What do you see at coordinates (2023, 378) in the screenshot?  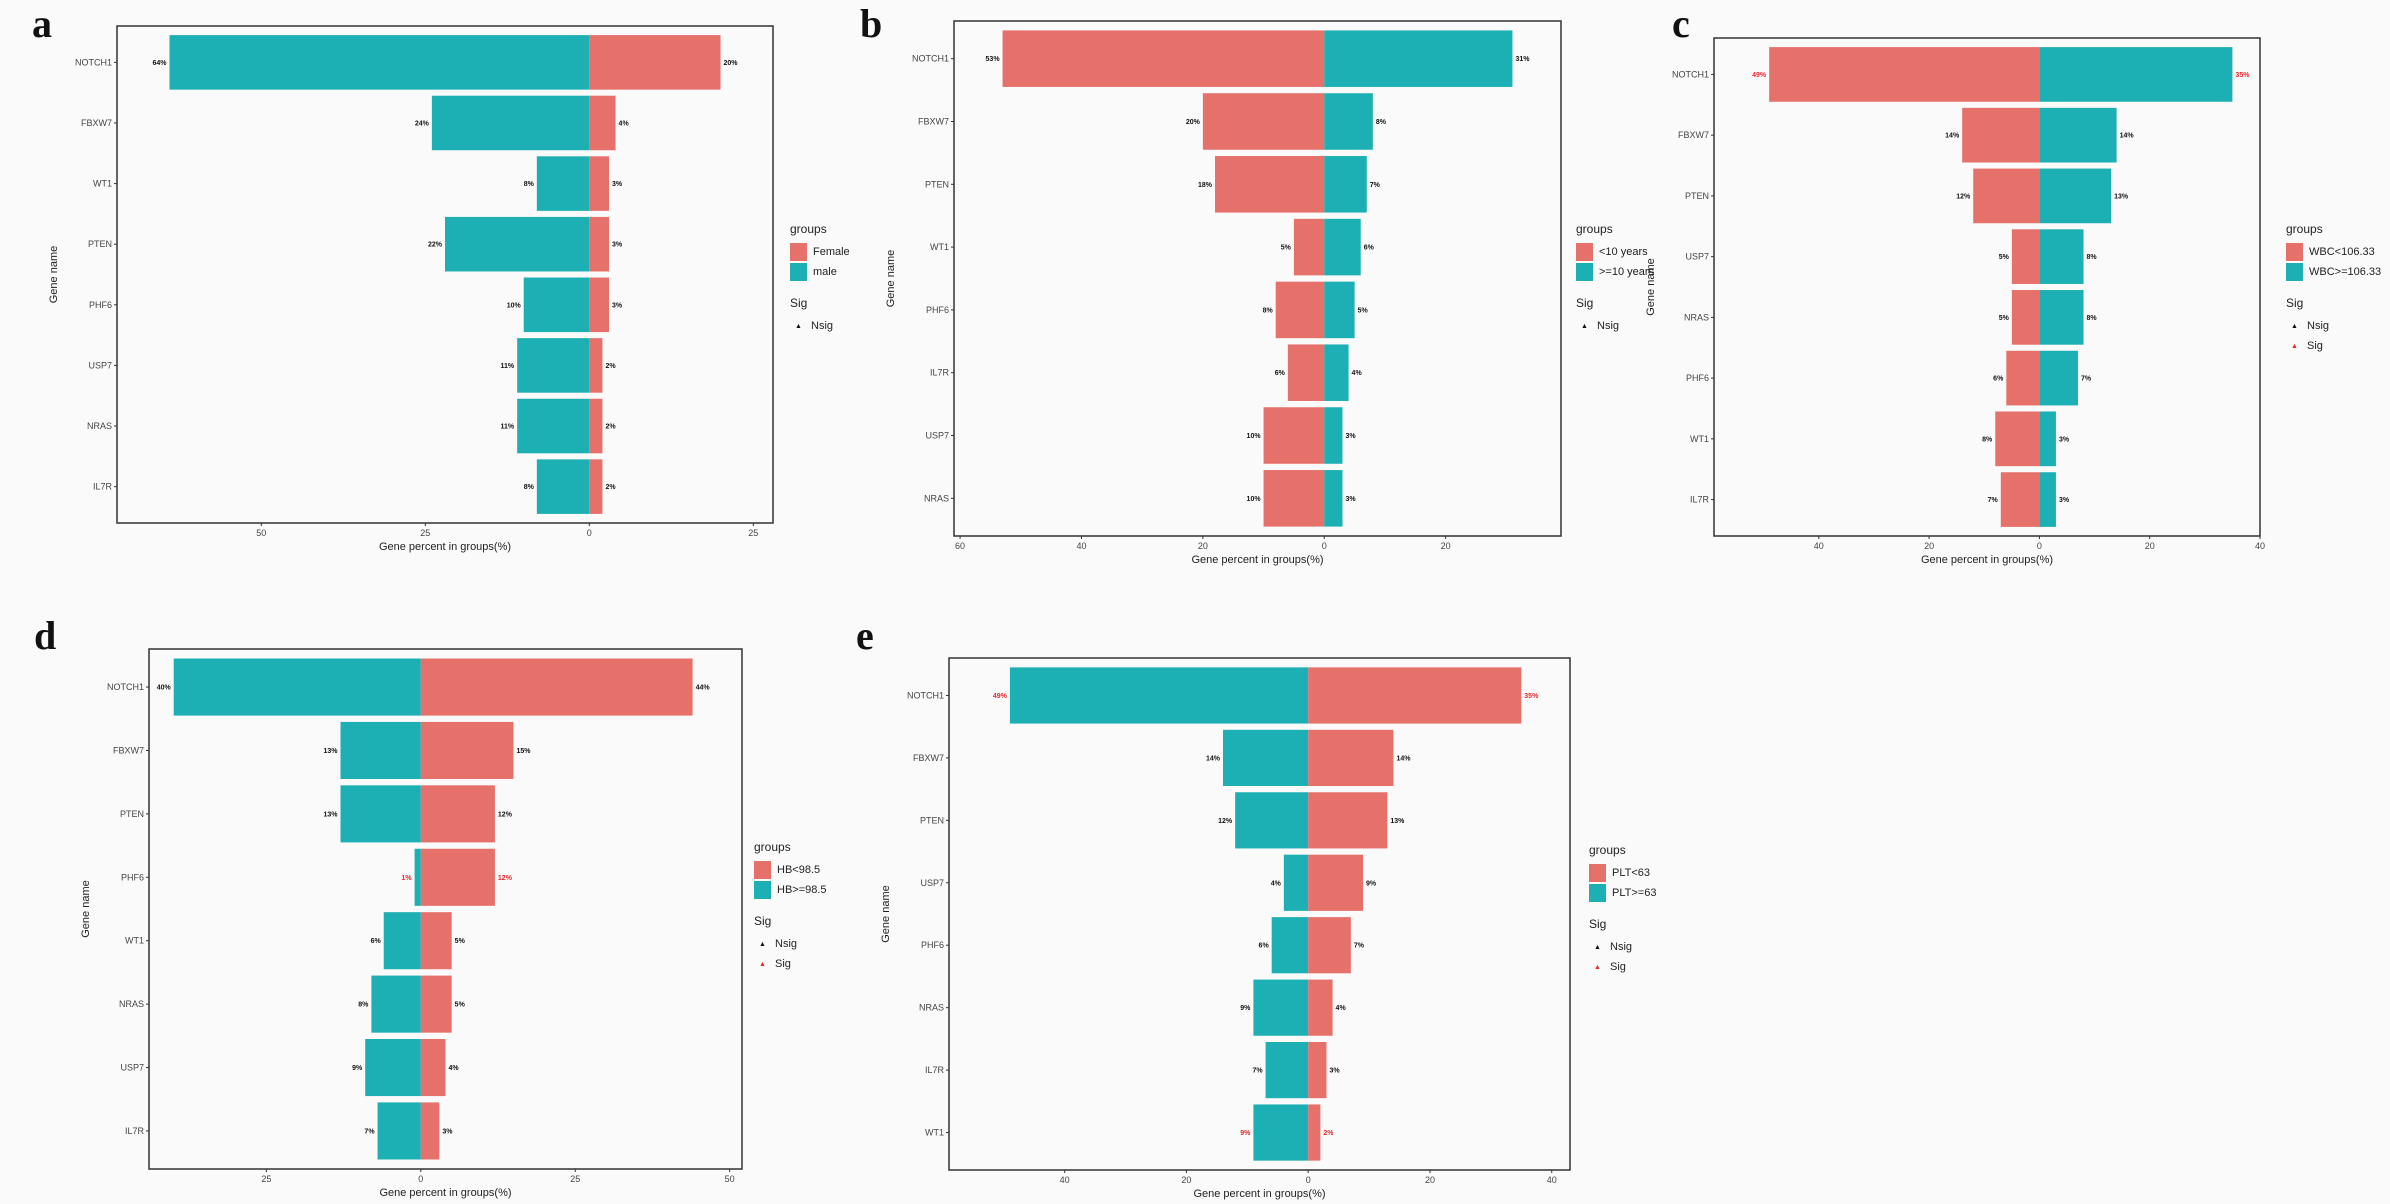 I see `bar-left-phf6` at bounding box center [2023, 378].